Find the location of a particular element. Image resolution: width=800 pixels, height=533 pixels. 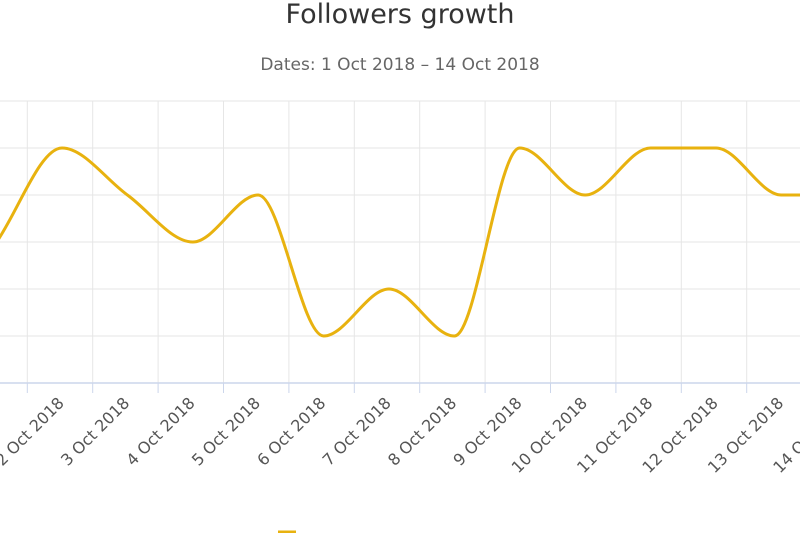

x-tick-label: 6 Oct 2018 is located at coordinates (291, 431).